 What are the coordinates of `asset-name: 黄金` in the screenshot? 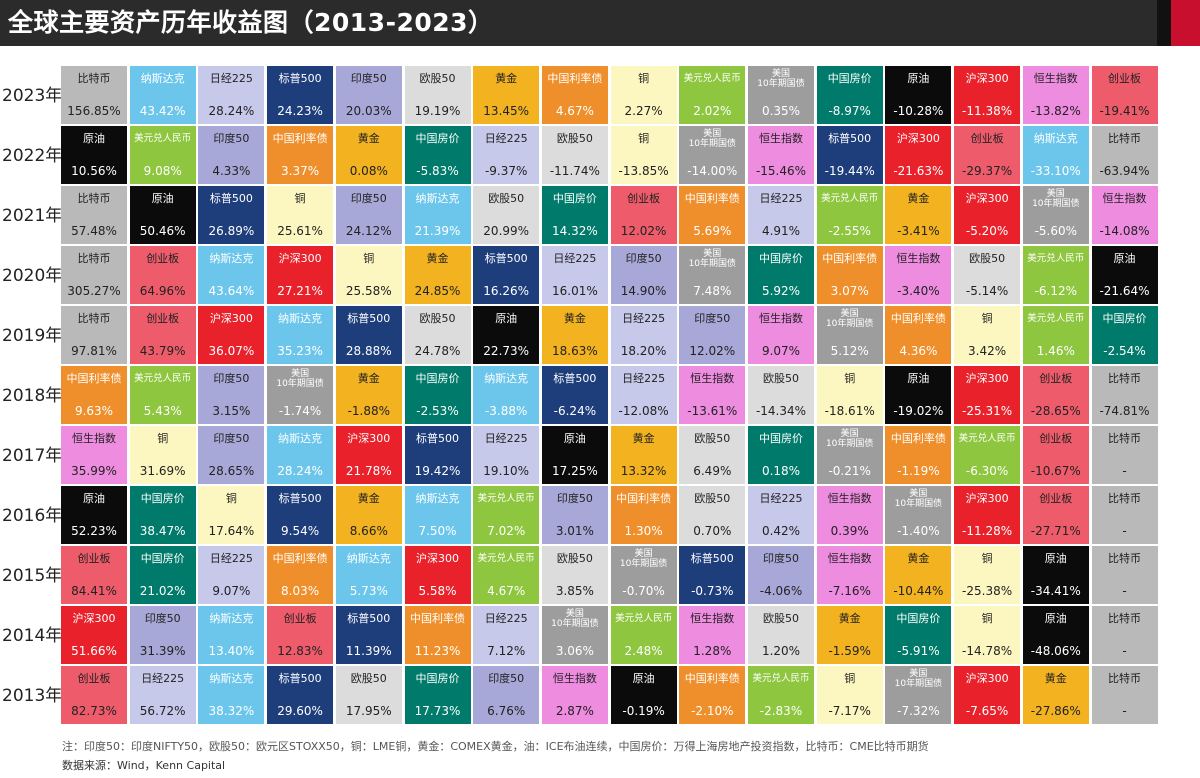 It's located at (849, 618).